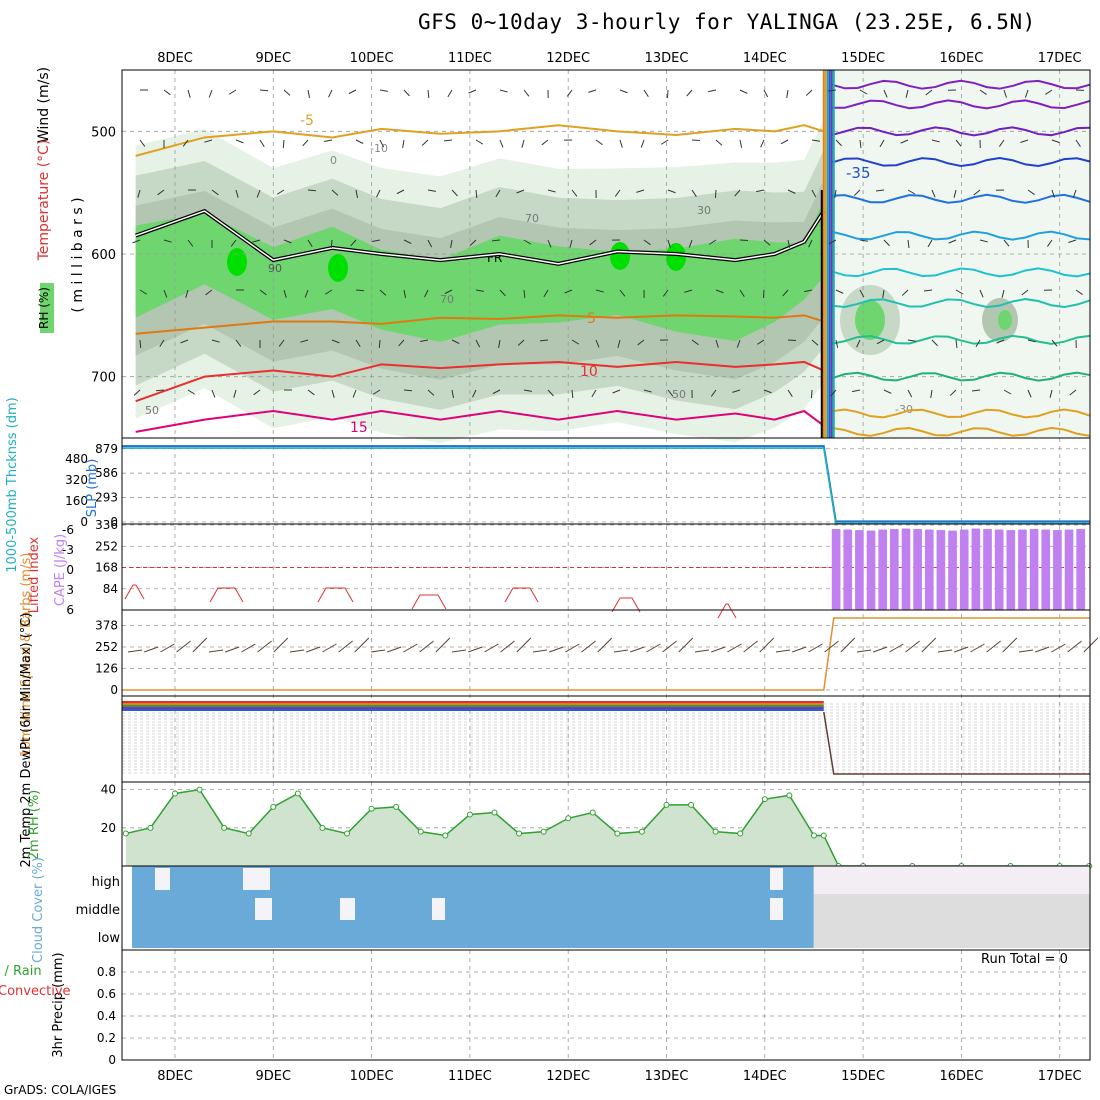 This screenshot has width=1100, height=1100. Describe the element at coordinates (263, 909) in the screenshot. I see `cloud-cover-mid-gap` at that location.